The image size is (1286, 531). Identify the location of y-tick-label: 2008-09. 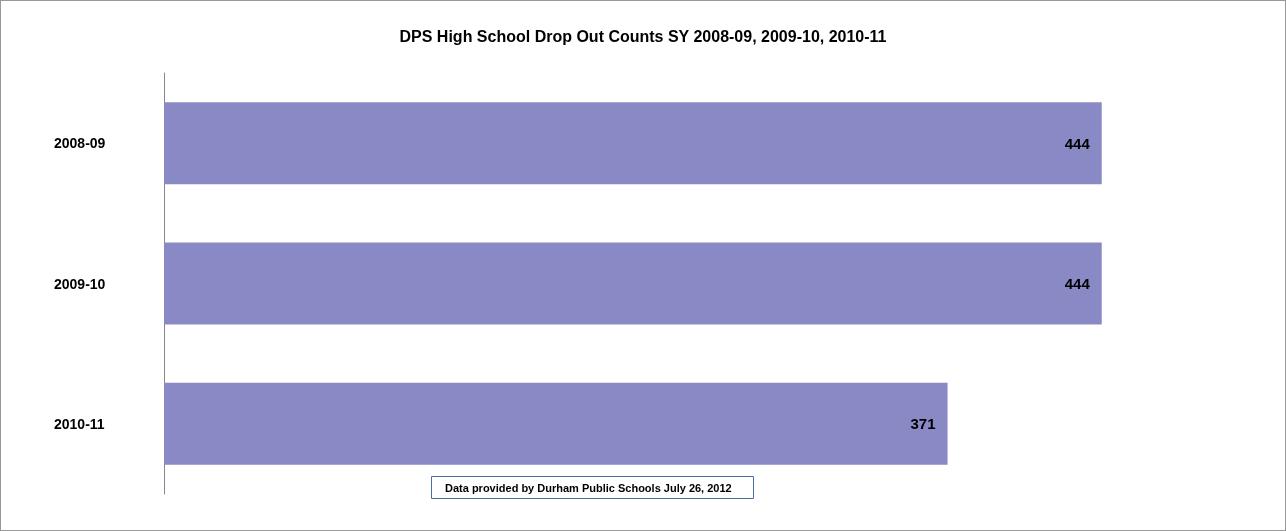
(80, 143).